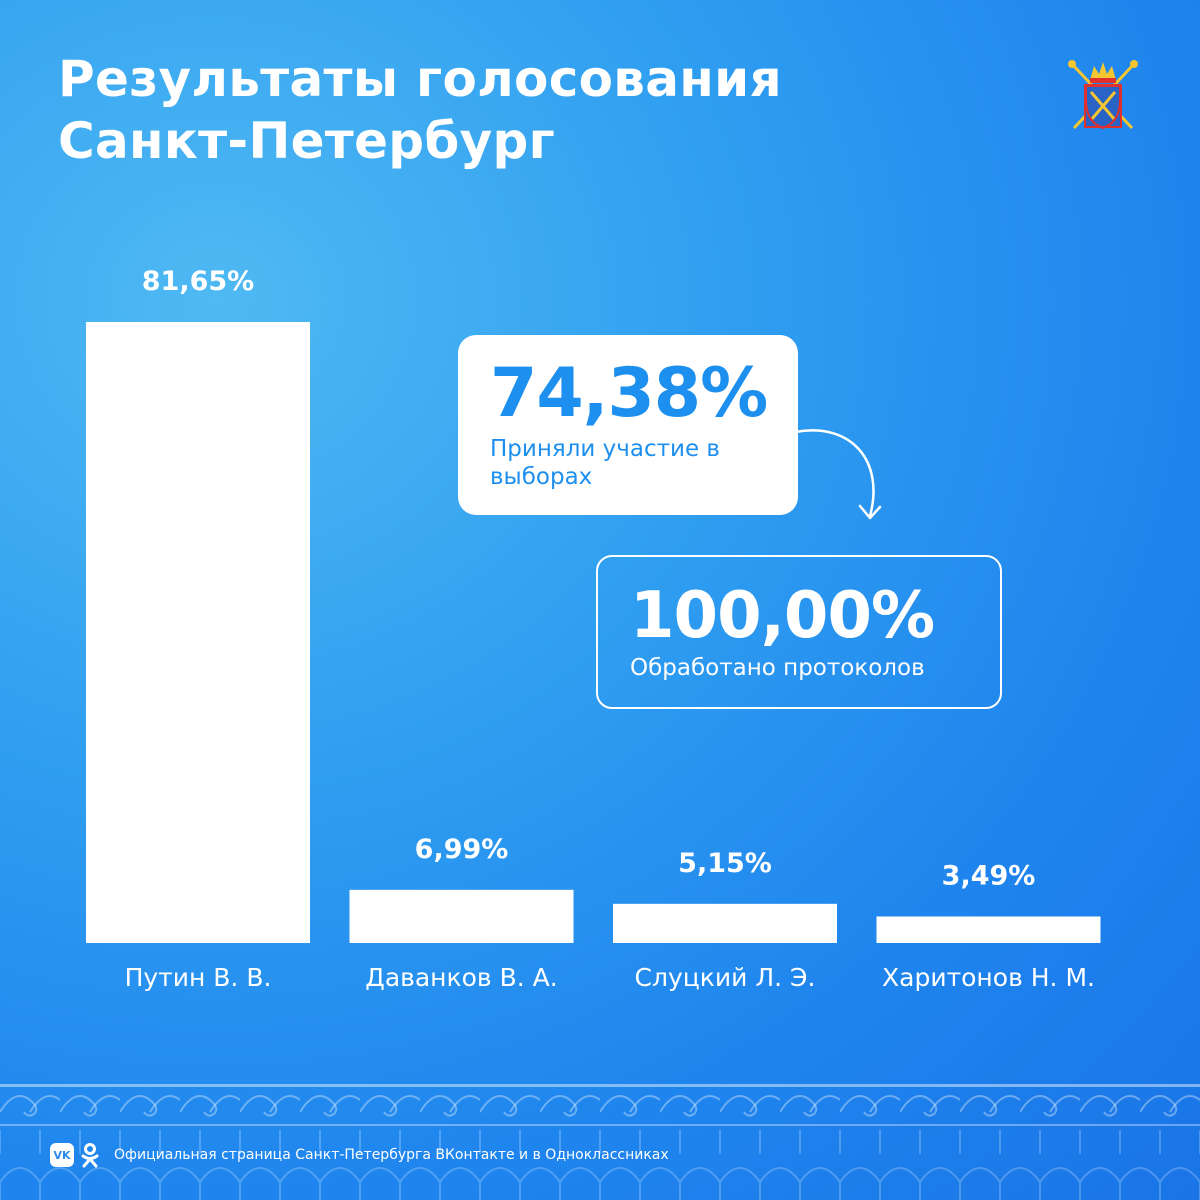  I want to click on ornament-border, so click(600, 1142).